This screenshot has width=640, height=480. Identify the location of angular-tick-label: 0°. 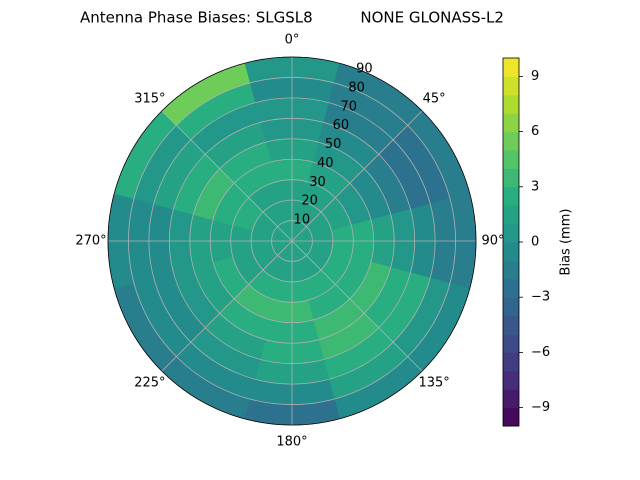
(292, 40).